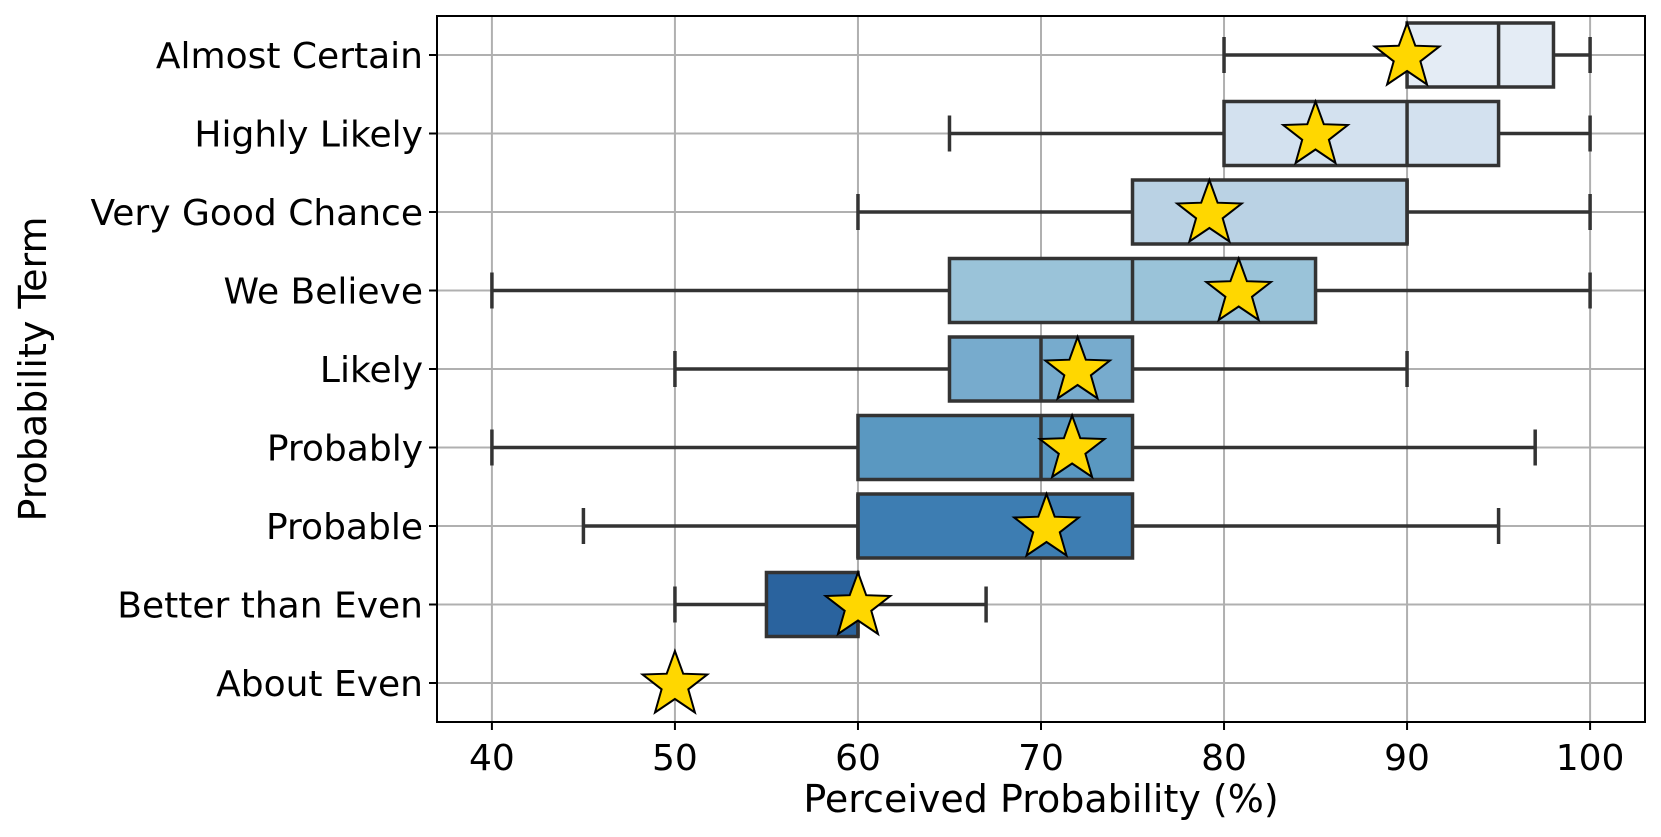  What do you see at coordinates (1041, 758) in the screenshot?
I see `x-tick-label: 70` at bounding box center [1041, 758].